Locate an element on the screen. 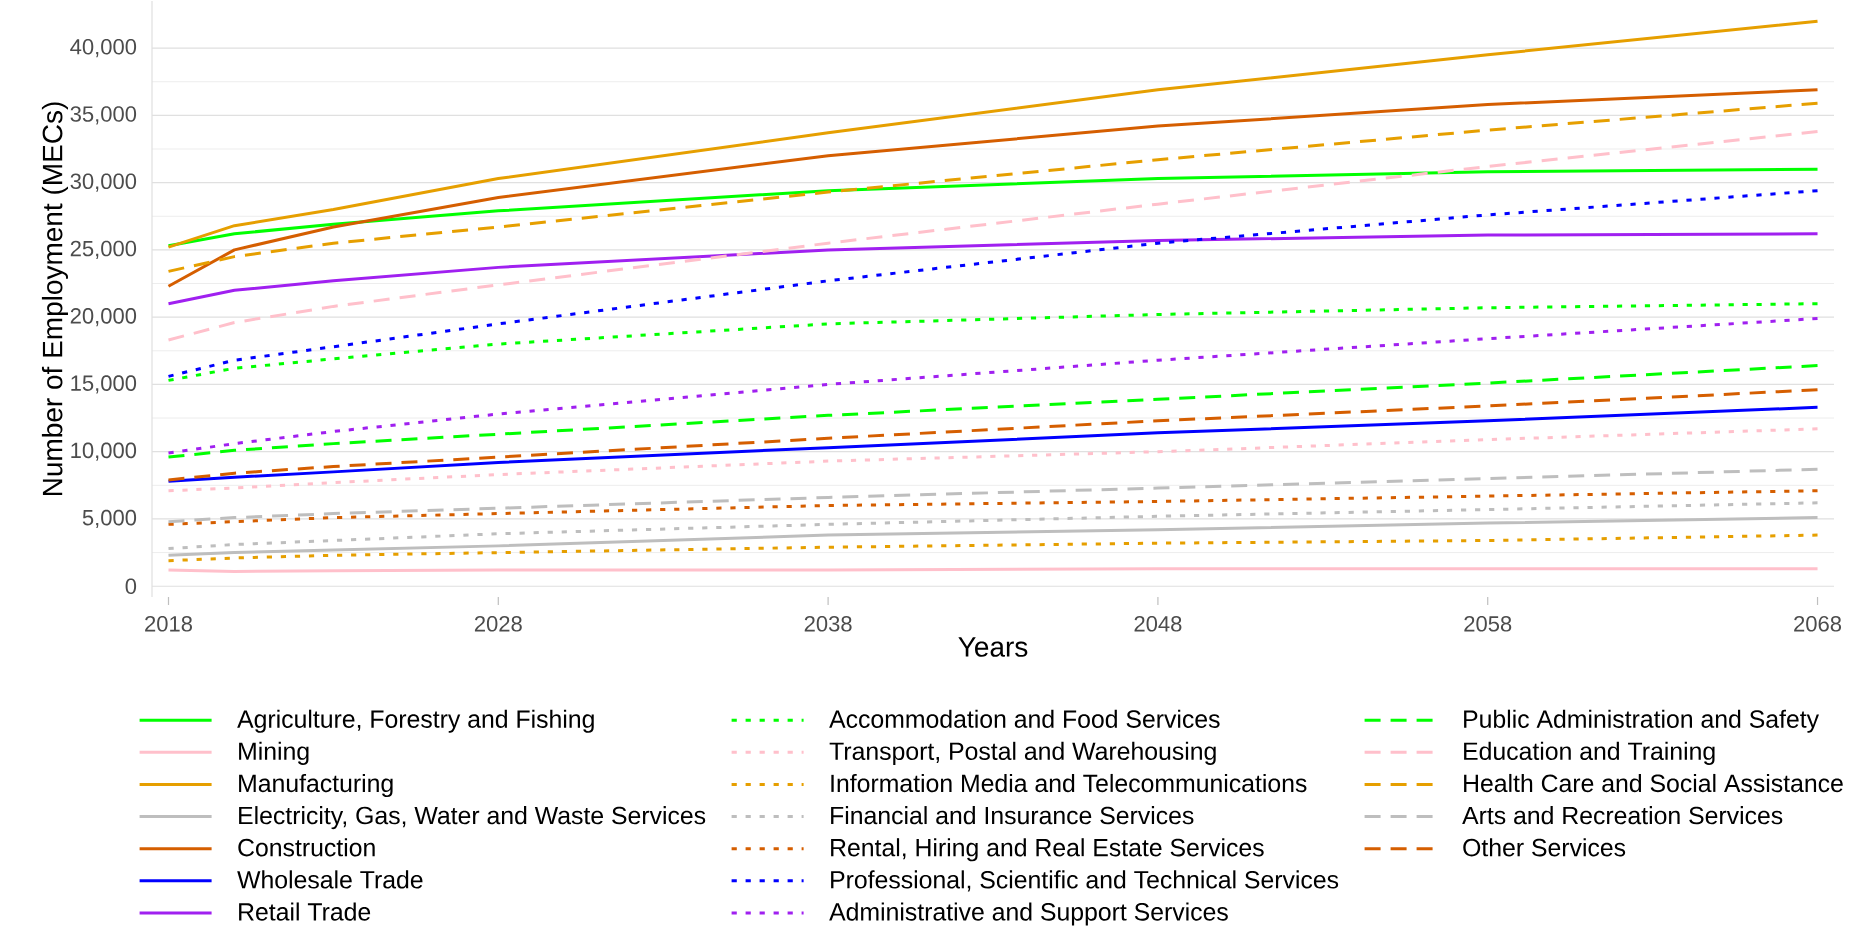 Image resolution: width=1863 pixels, height=944 pixels. x-tick-label: 2018 is located at coordinates (168, 624).